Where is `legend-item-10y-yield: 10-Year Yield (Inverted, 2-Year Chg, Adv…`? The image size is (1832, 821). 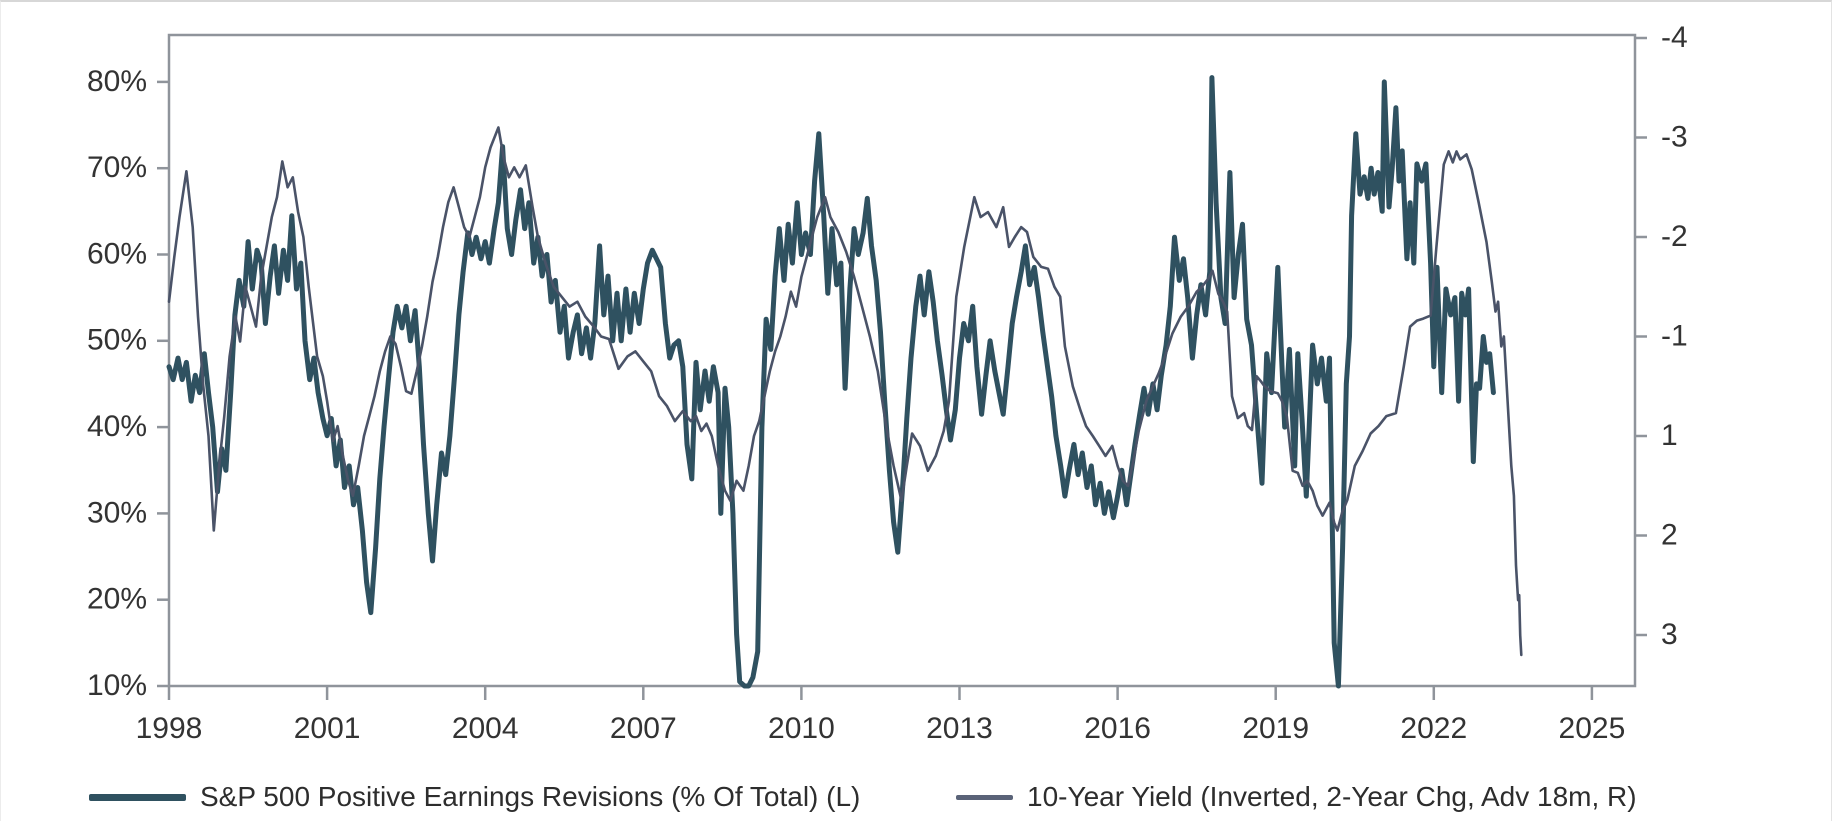 legend-item-10y-yield: 10-Year Yield (Inverted, 2-Year Chg, Adv… is located at coordinates (1296, 797).